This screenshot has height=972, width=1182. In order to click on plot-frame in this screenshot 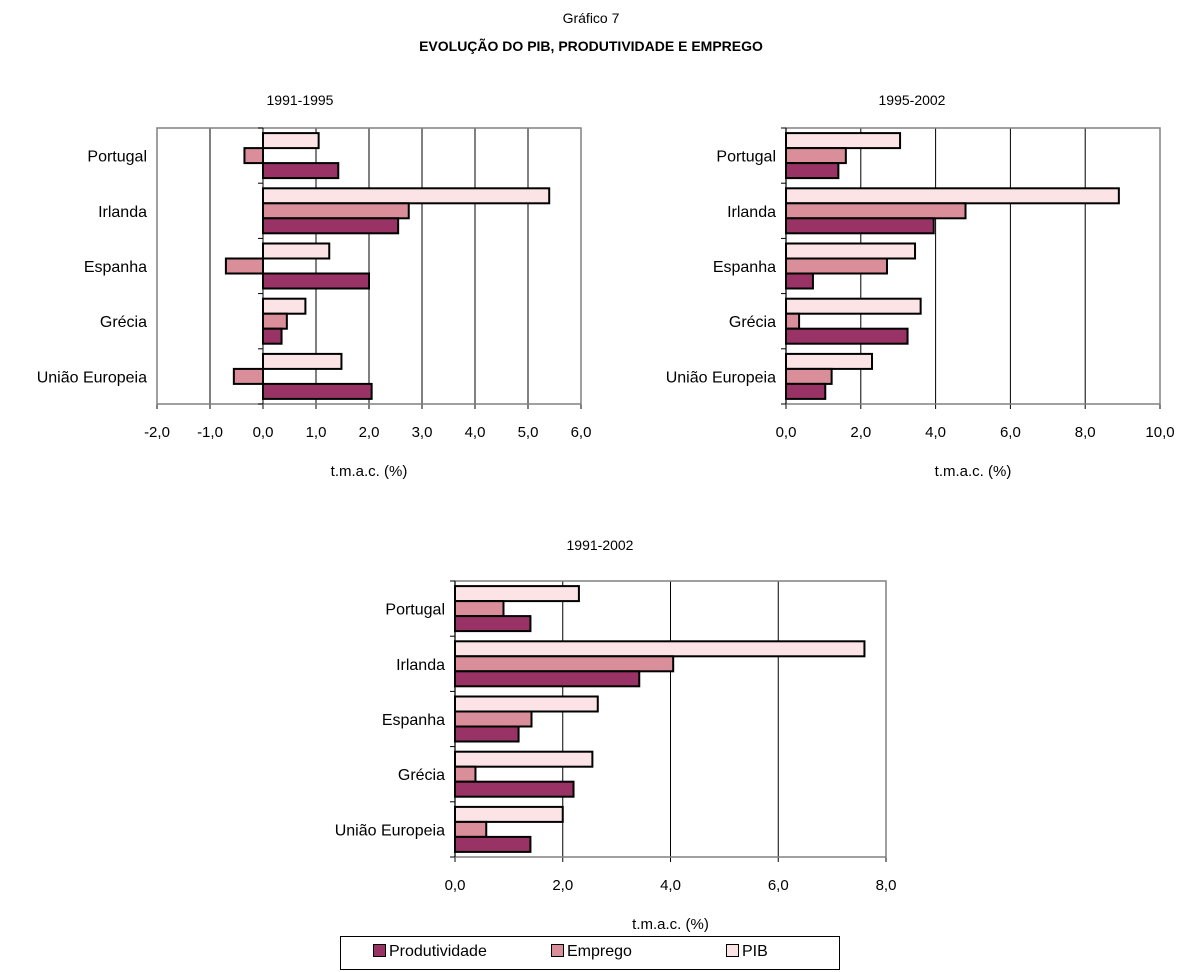, I will do `click(369, 266)`.